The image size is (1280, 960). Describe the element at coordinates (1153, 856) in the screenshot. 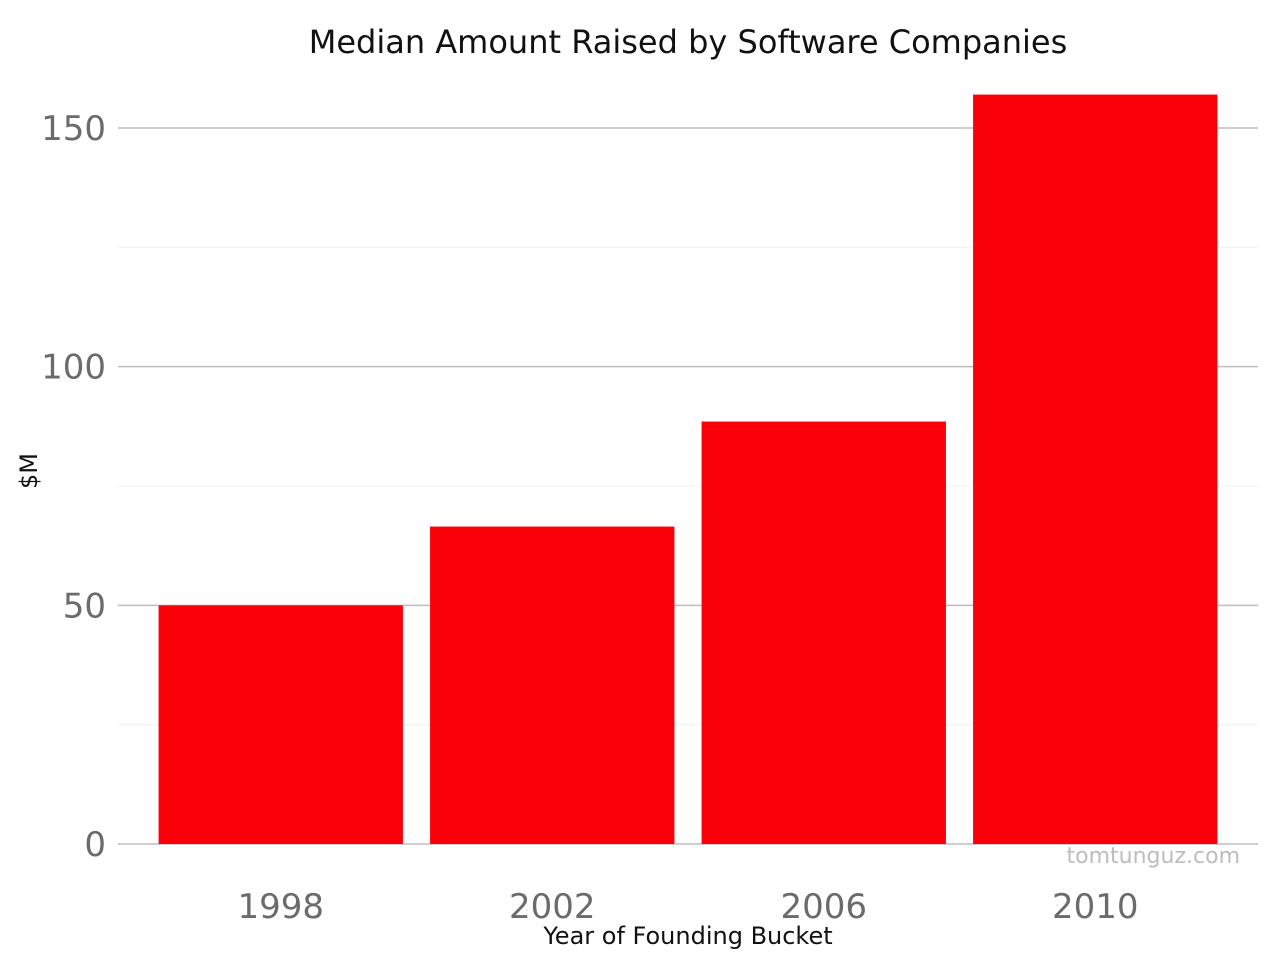

I see `watermark: tomtunguz.com` at that location.